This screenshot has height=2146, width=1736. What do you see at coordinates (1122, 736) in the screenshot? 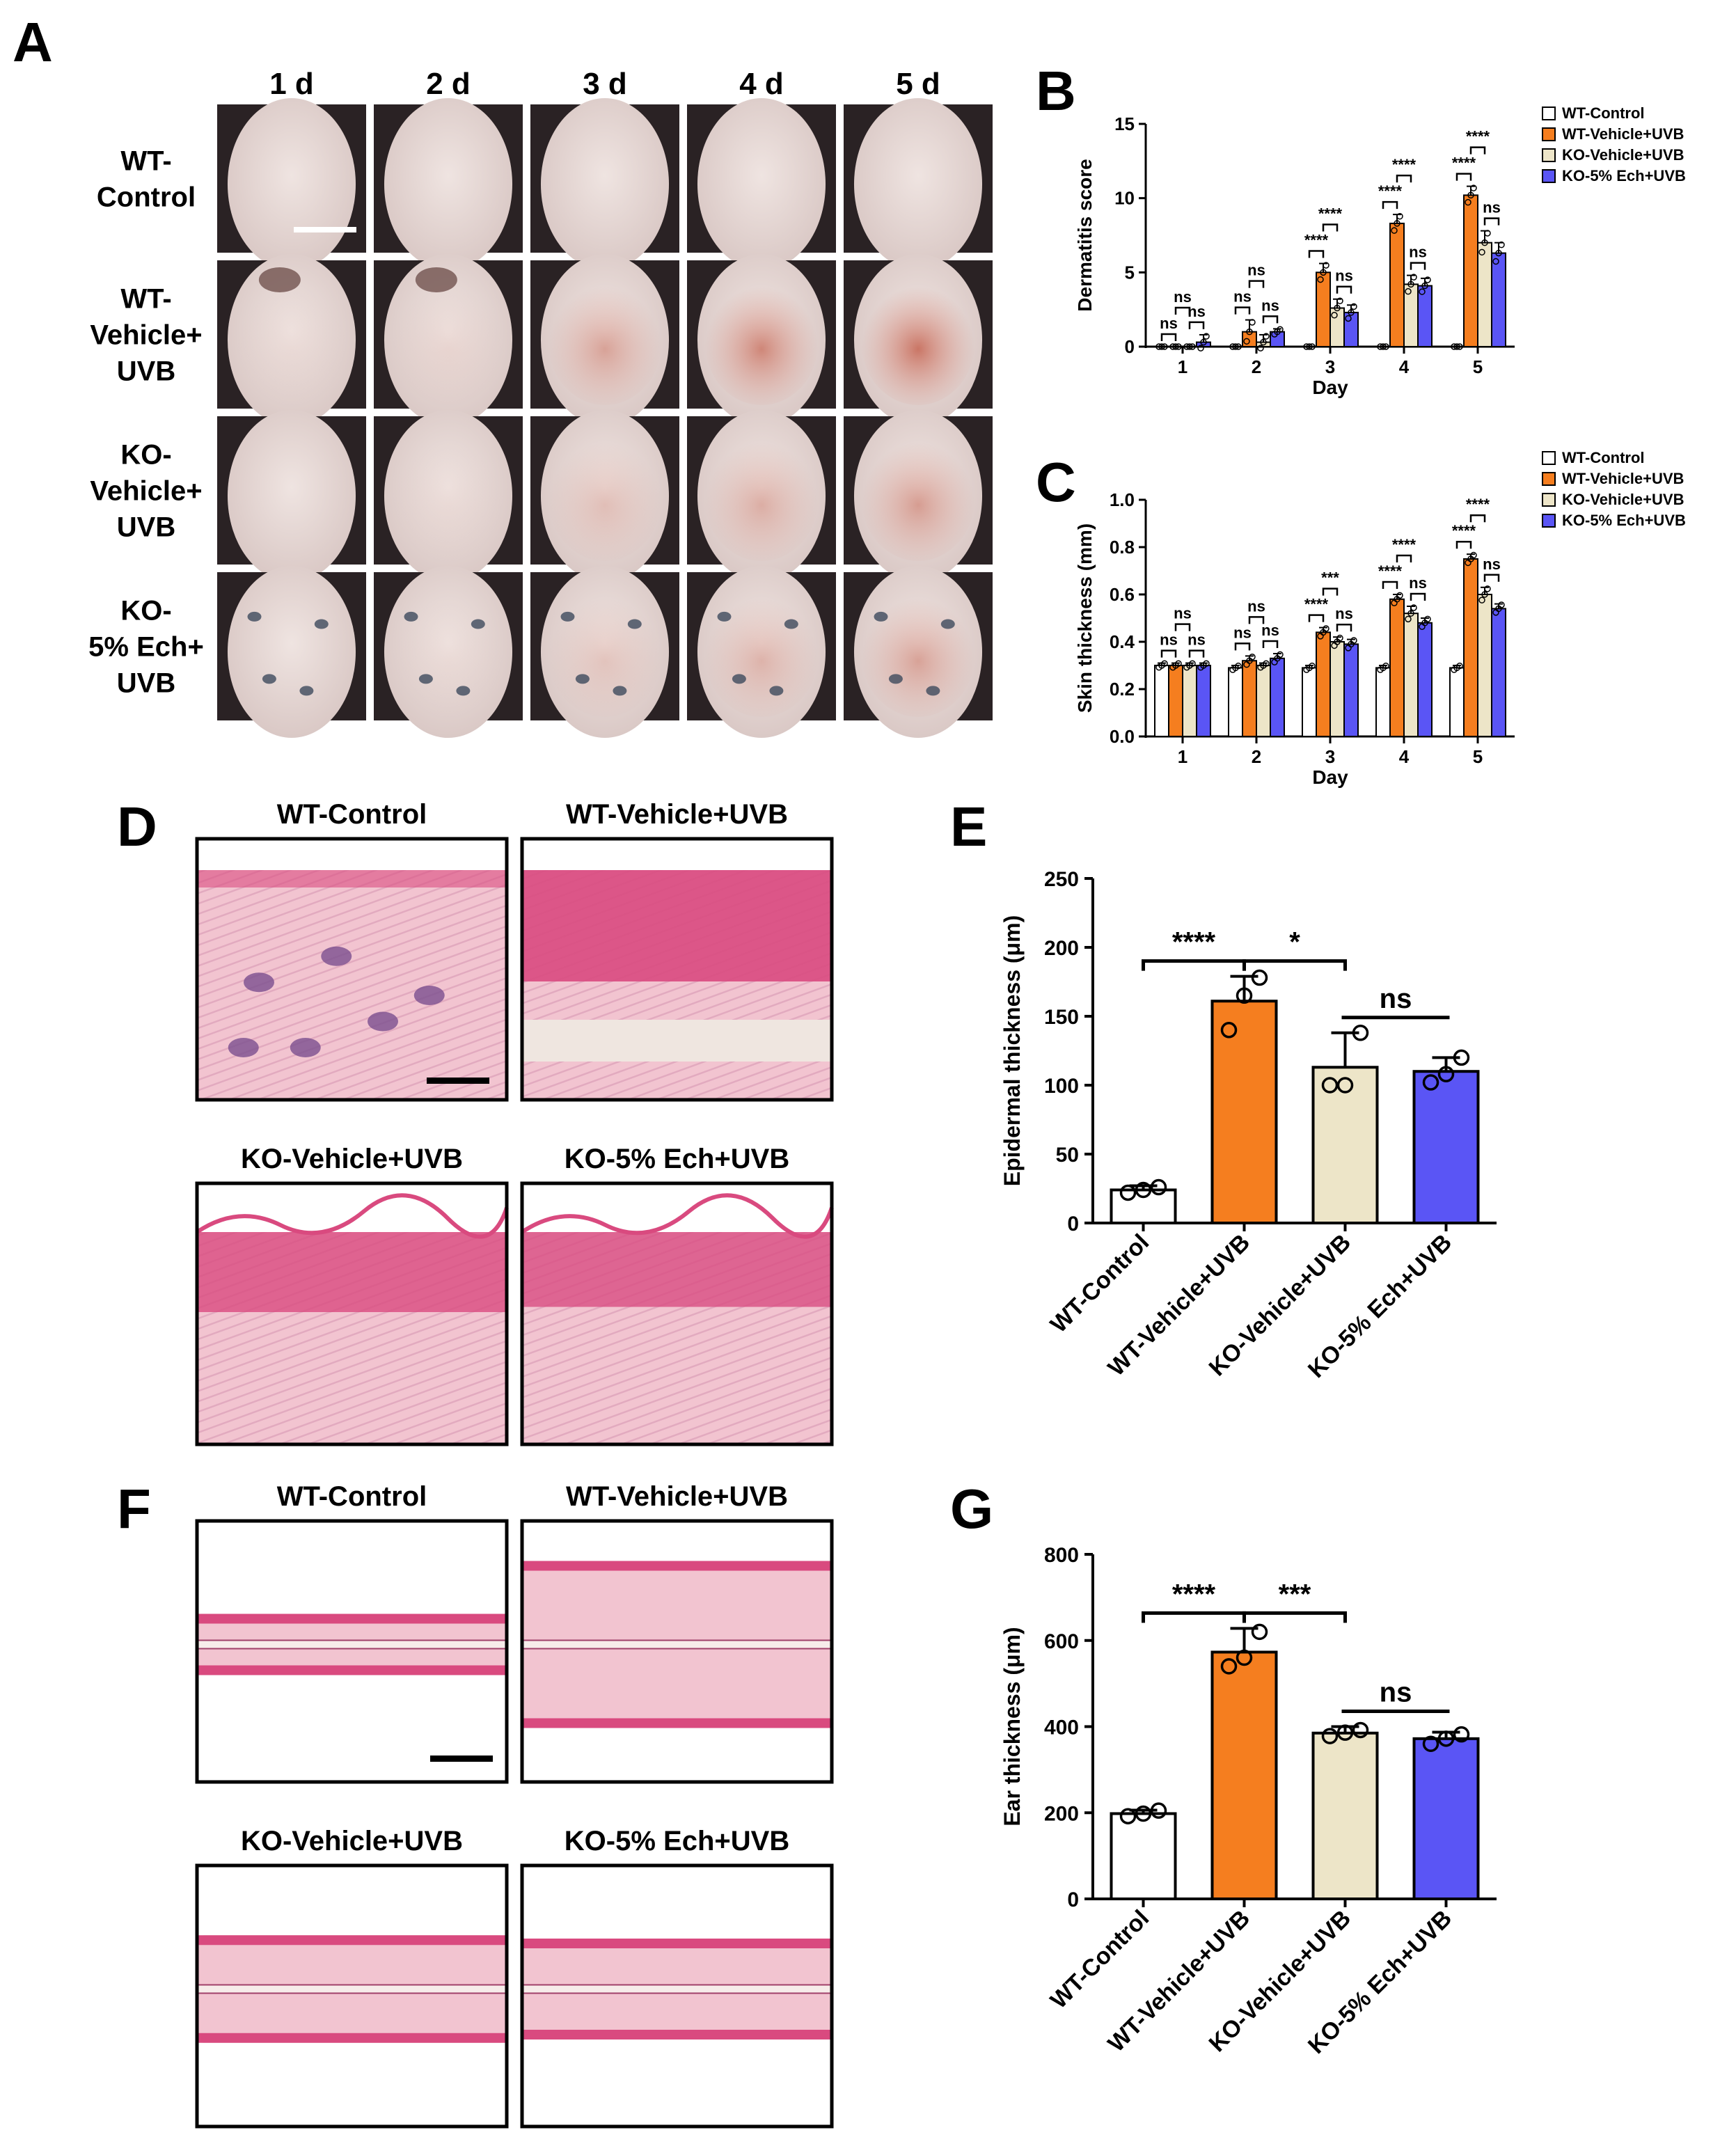
I see `y-tick-label: 0.0` at bounding box center [1122, 736].